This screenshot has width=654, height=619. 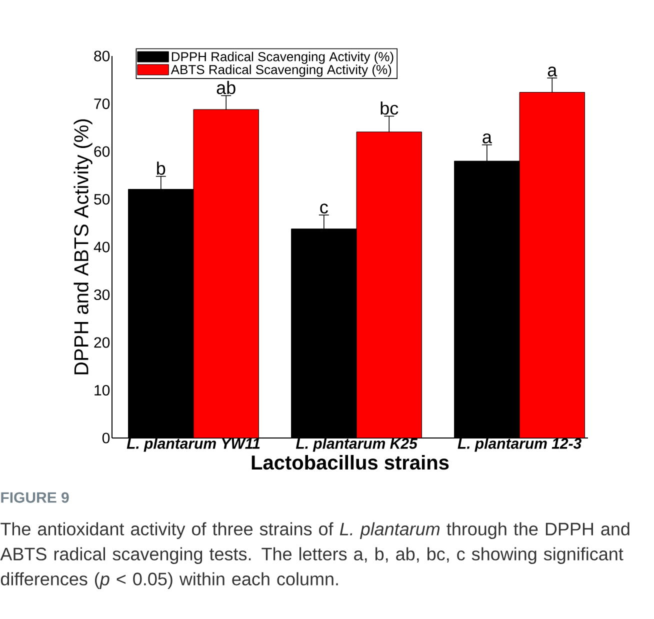 I want to click on y-axis-title: DPPH and ABTS Activity (%), so click(x=83, y=246).